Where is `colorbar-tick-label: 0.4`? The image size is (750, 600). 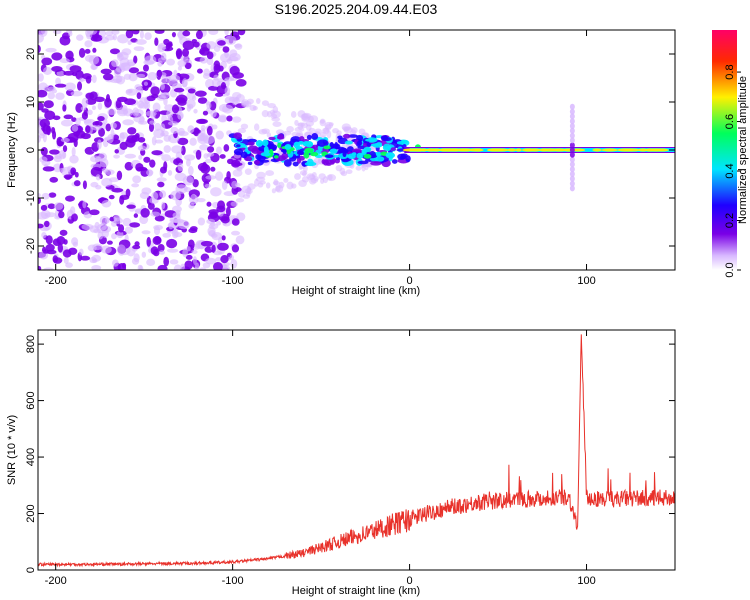 colorbar-tick-label: 0.4 is located at coordinates (730, 170).